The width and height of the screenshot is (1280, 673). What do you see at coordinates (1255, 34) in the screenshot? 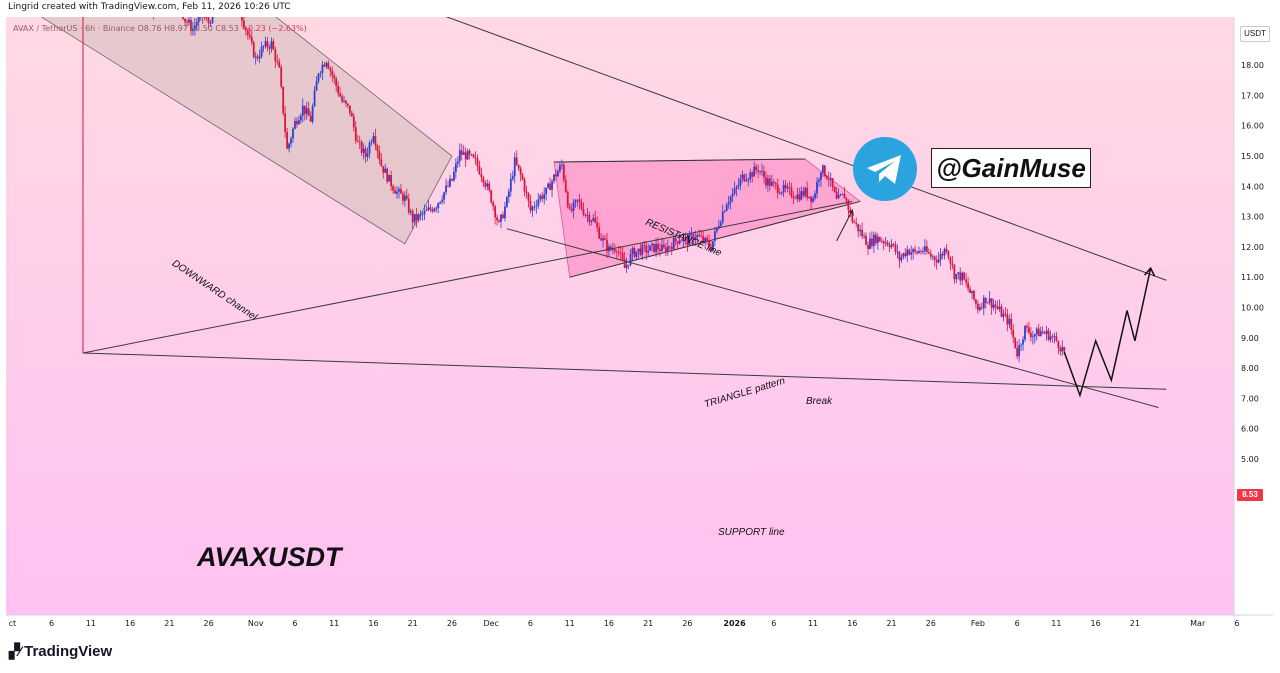
I see `price-unit-label: USDT` at bounding box center [1255, 34].